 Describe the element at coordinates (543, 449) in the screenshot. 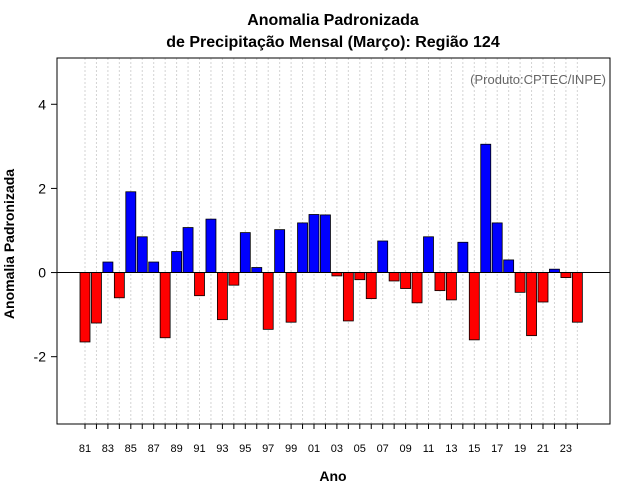

I see `x-tick-label: 21` at that location.